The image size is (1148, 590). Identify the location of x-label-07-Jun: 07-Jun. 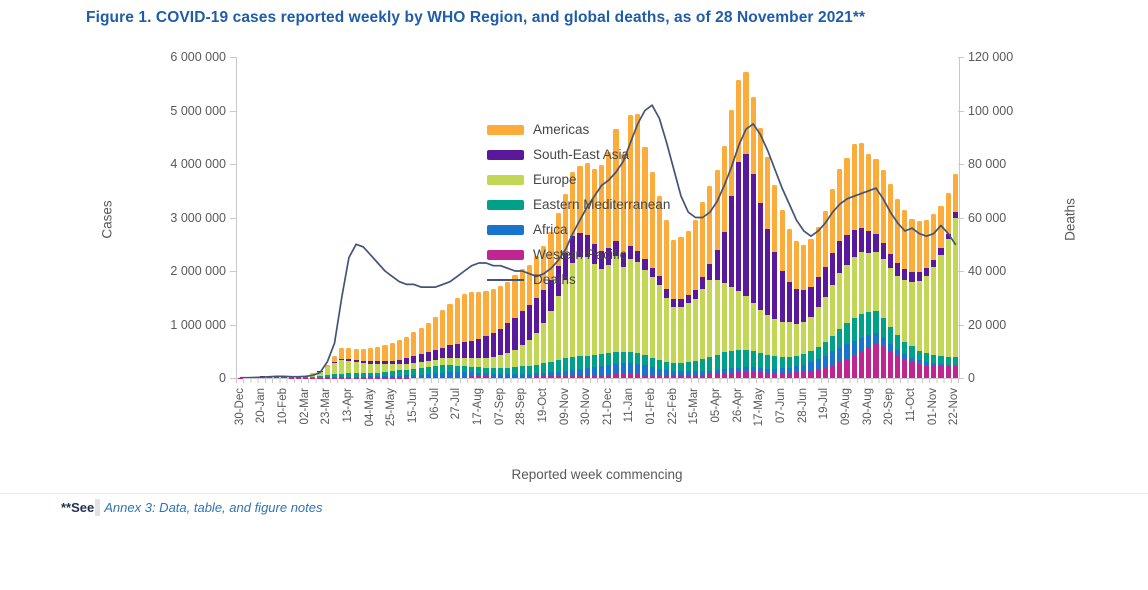
(781, 406).